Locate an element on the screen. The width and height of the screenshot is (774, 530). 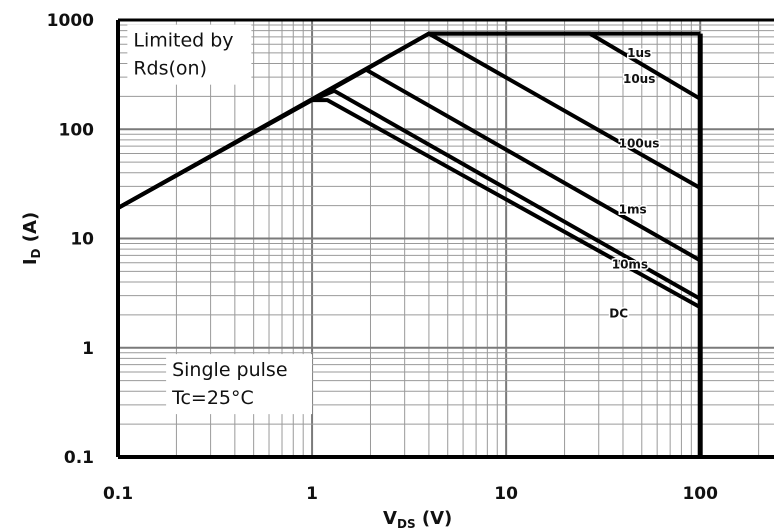
series-label-10us: 10us is located at coordinates (639, 79).